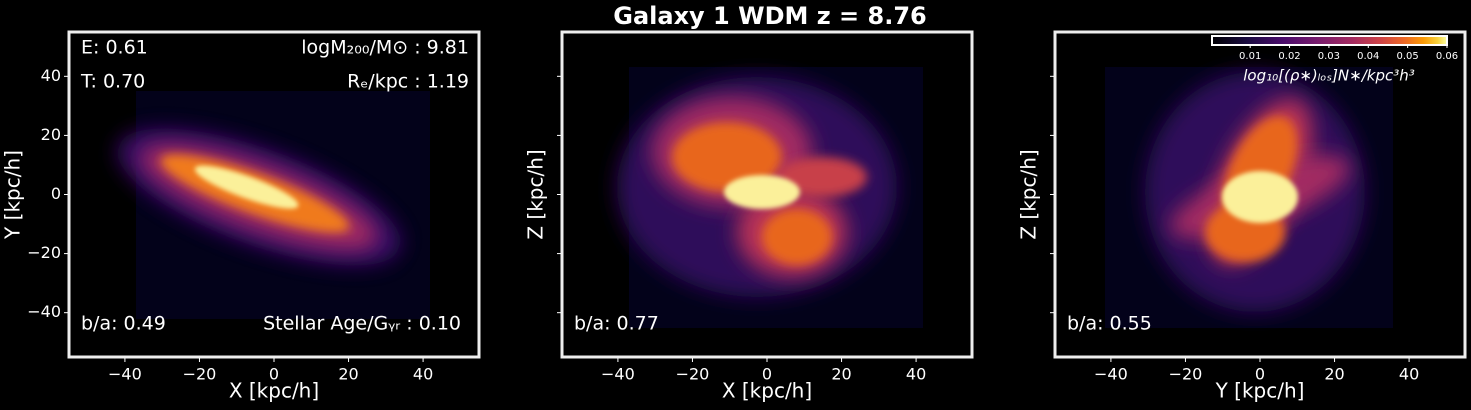  What do you see at coordinates (1329, 76) in the screenshot?
I see `colorbar-label: log₁₀[(ρ∗)ₗₒₛ]N∗/kpc³h³` at bounding box center [1329, 76].